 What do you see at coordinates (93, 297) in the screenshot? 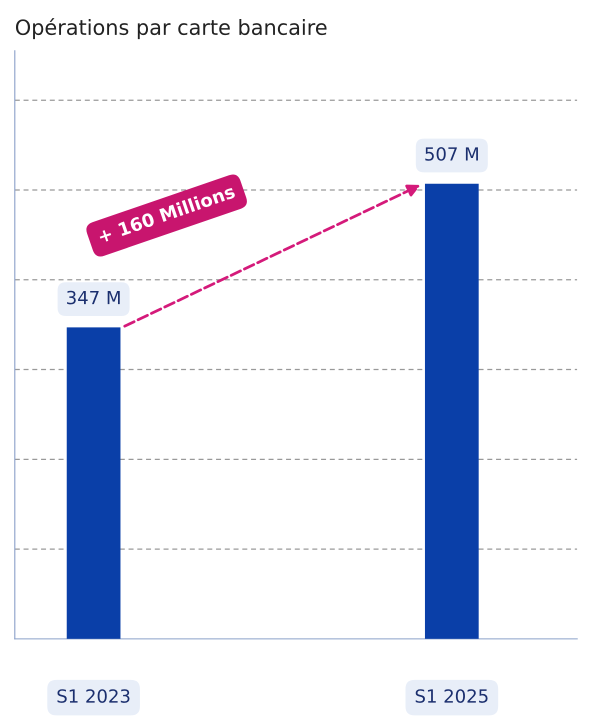
I see `data-label: 347 M` at bounding box center [93, 297].